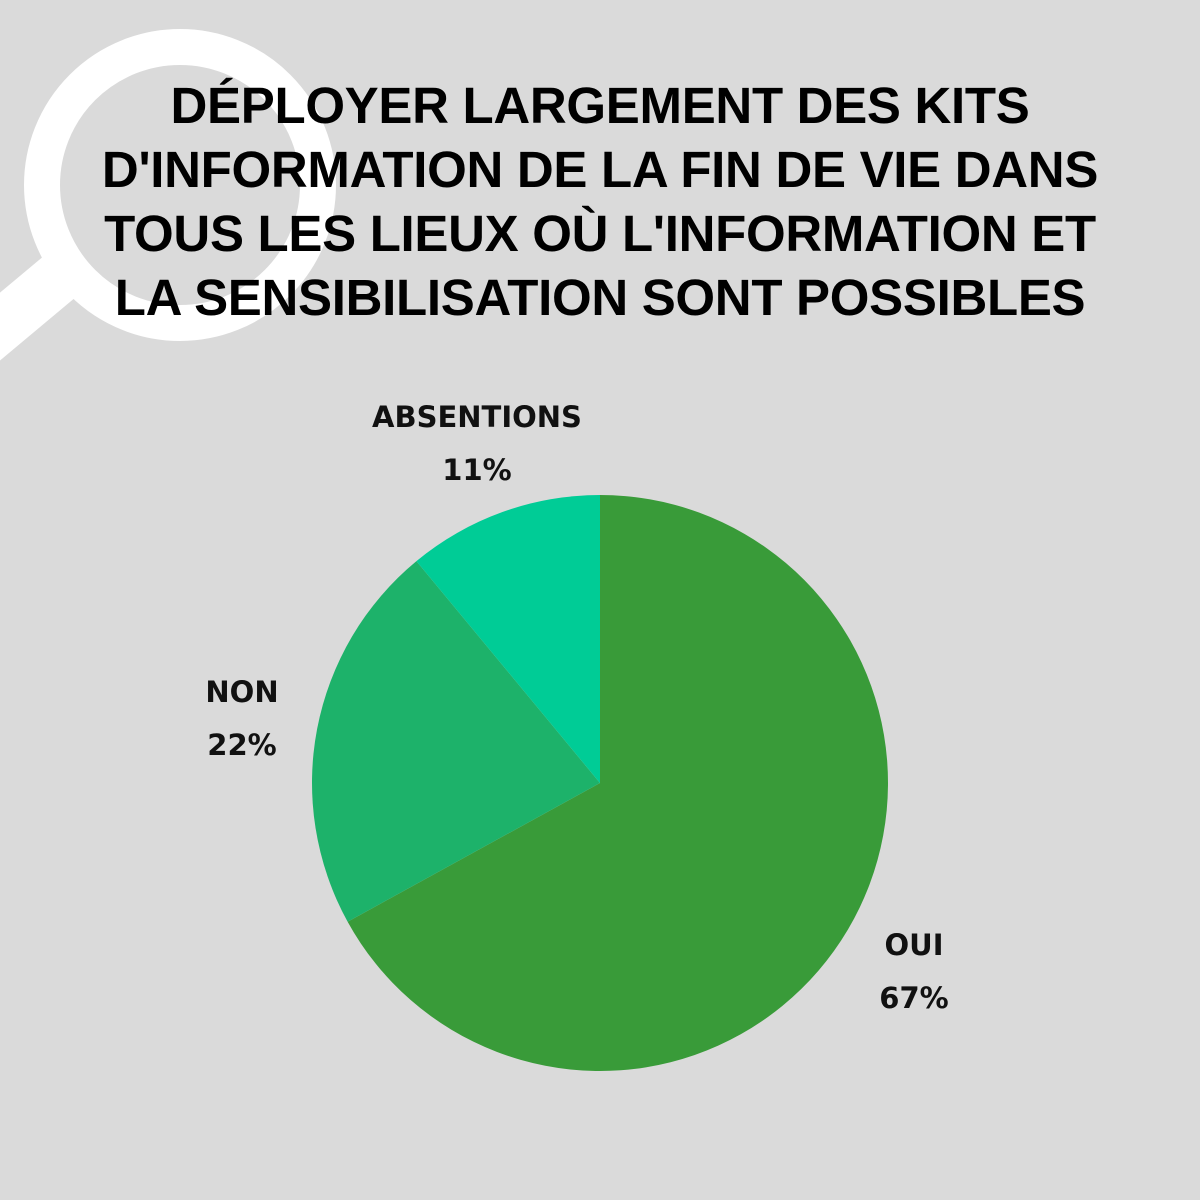  What do you see at coordinates (600, 297) in the screenshot?
I see `title-line-4: LA SENSIBILISATION SONT POSSIBLES` at bounding box center [600, 297].